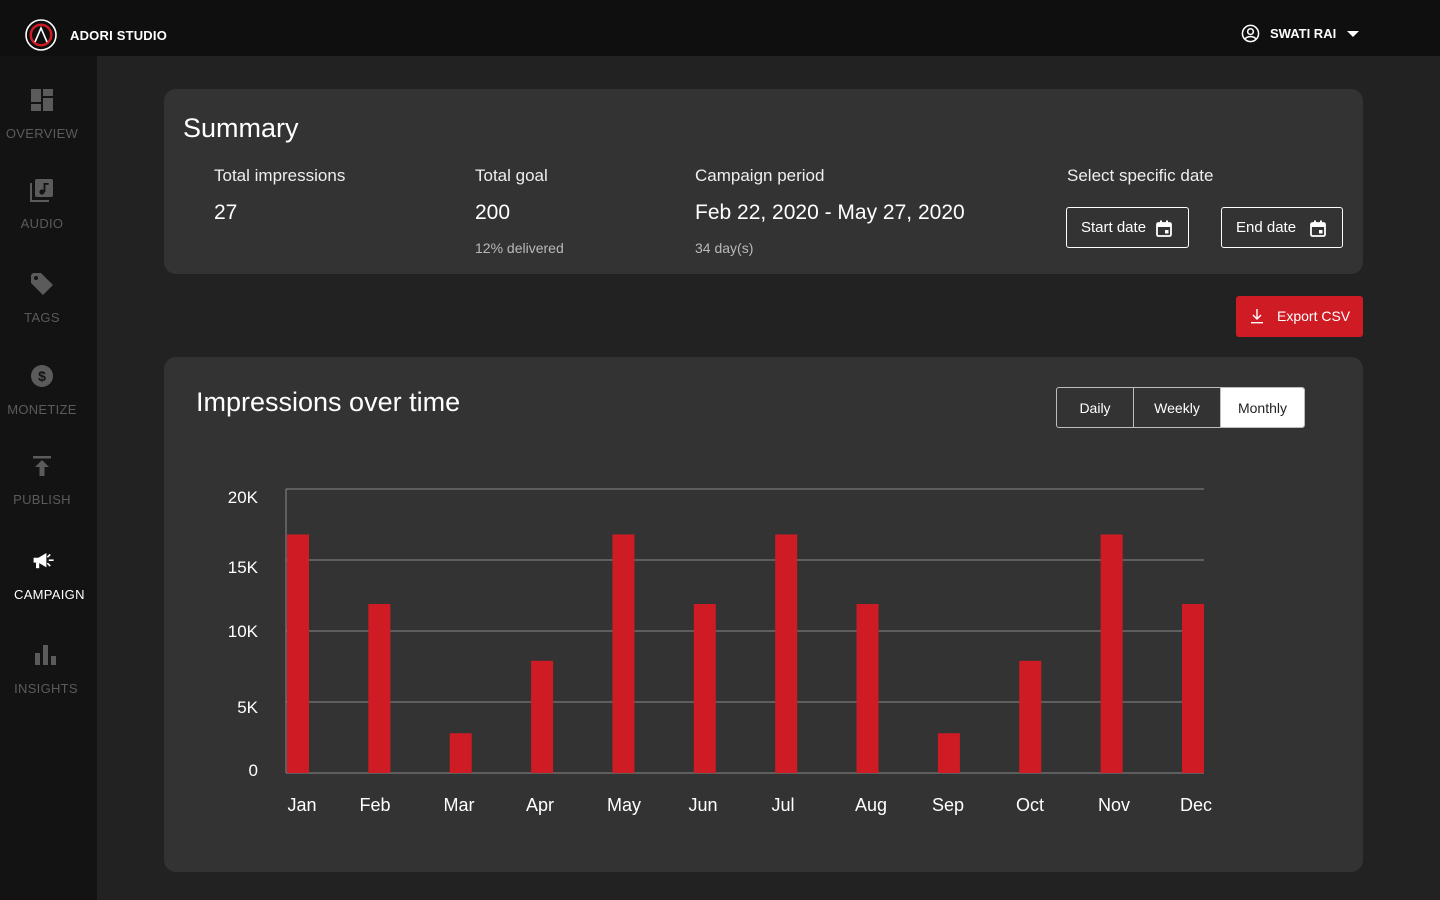 This screenshot has width=1440, height=900. Describe the element at coordinates (1353, 33) in the screenshot. I see `caret-down-icon` at that location.